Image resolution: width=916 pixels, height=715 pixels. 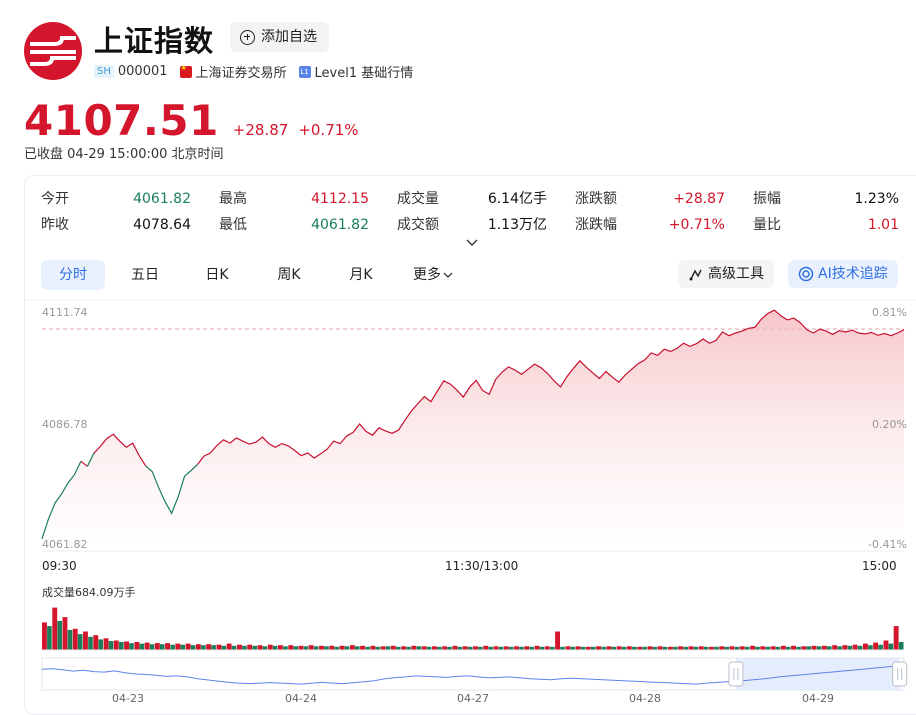 What do you see at coordinates (418, 199) in the screenshot?
I see `stat-label: 成交量` at bounding box center [418, 199].